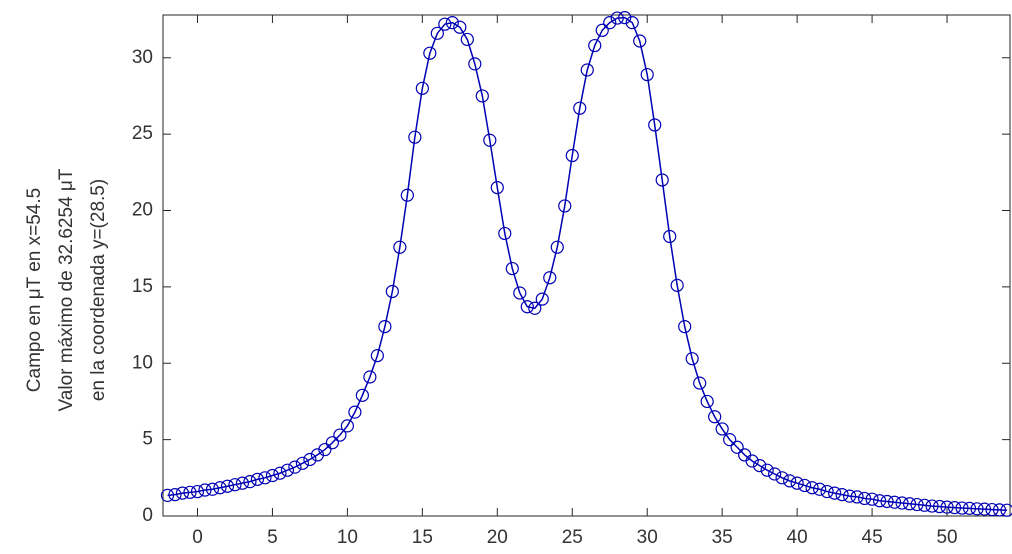  What do you see at coordinates (147, 515) in the screenshot?
I see `y-tick-label: 0` at bounding box center [147, 515].